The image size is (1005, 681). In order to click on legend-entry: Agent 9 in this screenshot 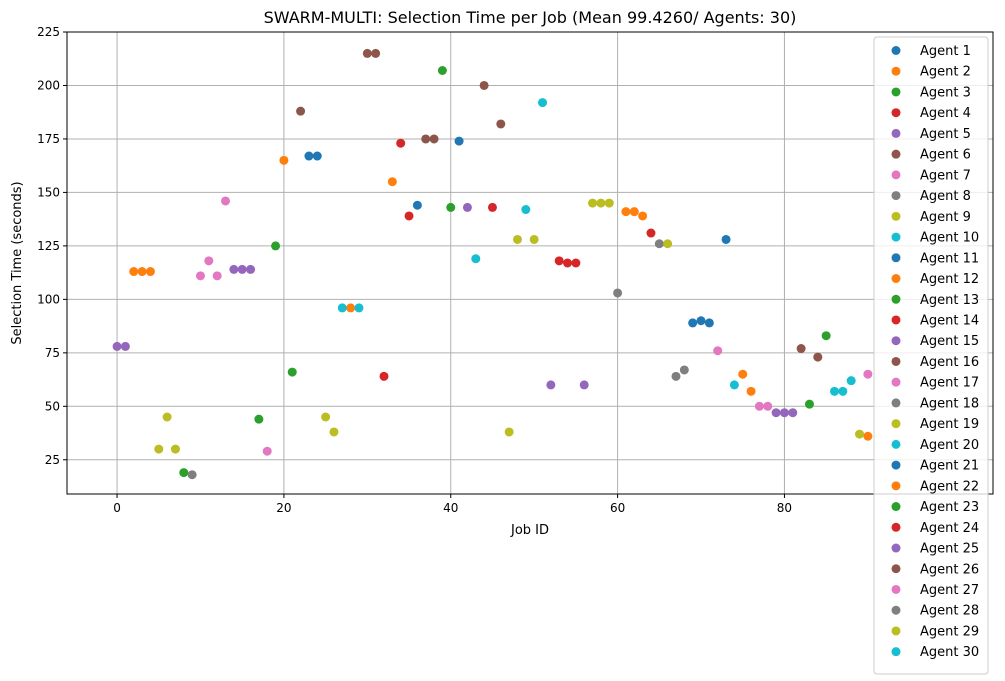, I will do `click(945, 217)`.